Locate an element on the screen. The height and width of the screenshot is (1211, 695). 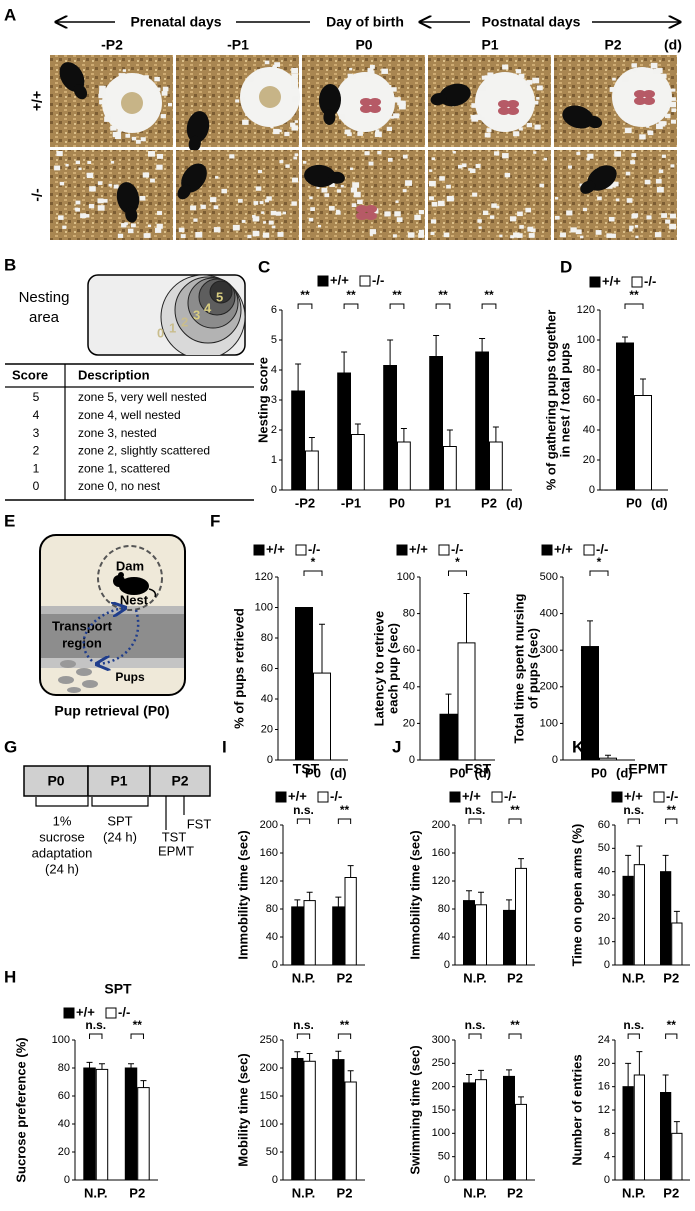
y-tick-label: 200 is located at coordinates (441, 1087).